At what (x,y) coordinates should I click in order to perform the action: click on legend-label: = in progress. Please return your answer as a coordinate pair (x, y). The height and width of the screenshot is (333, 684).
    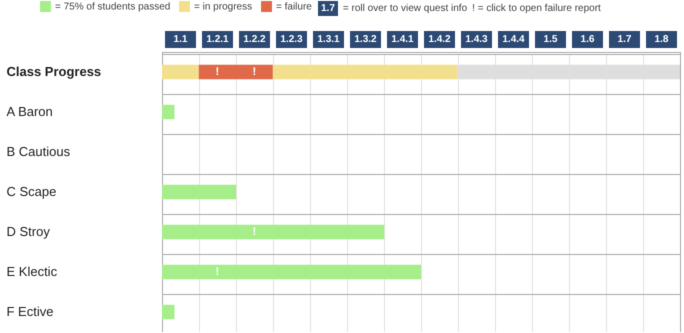
    Looking at the image, I should click on (223, 7).